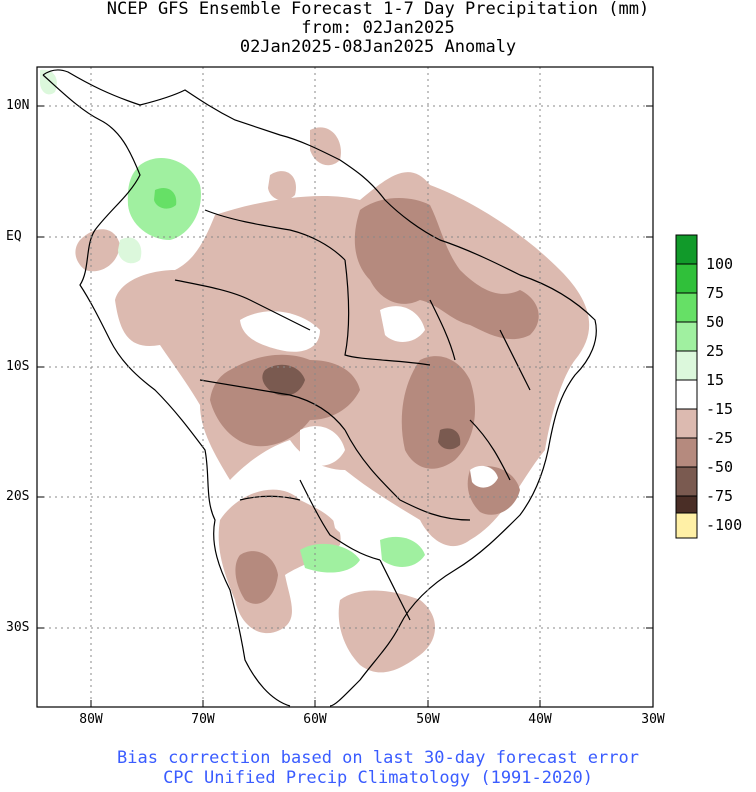  Describe the element at coordinates (720, 467) in the screenshot. I see `legend-label-neg50: -50` at that location.